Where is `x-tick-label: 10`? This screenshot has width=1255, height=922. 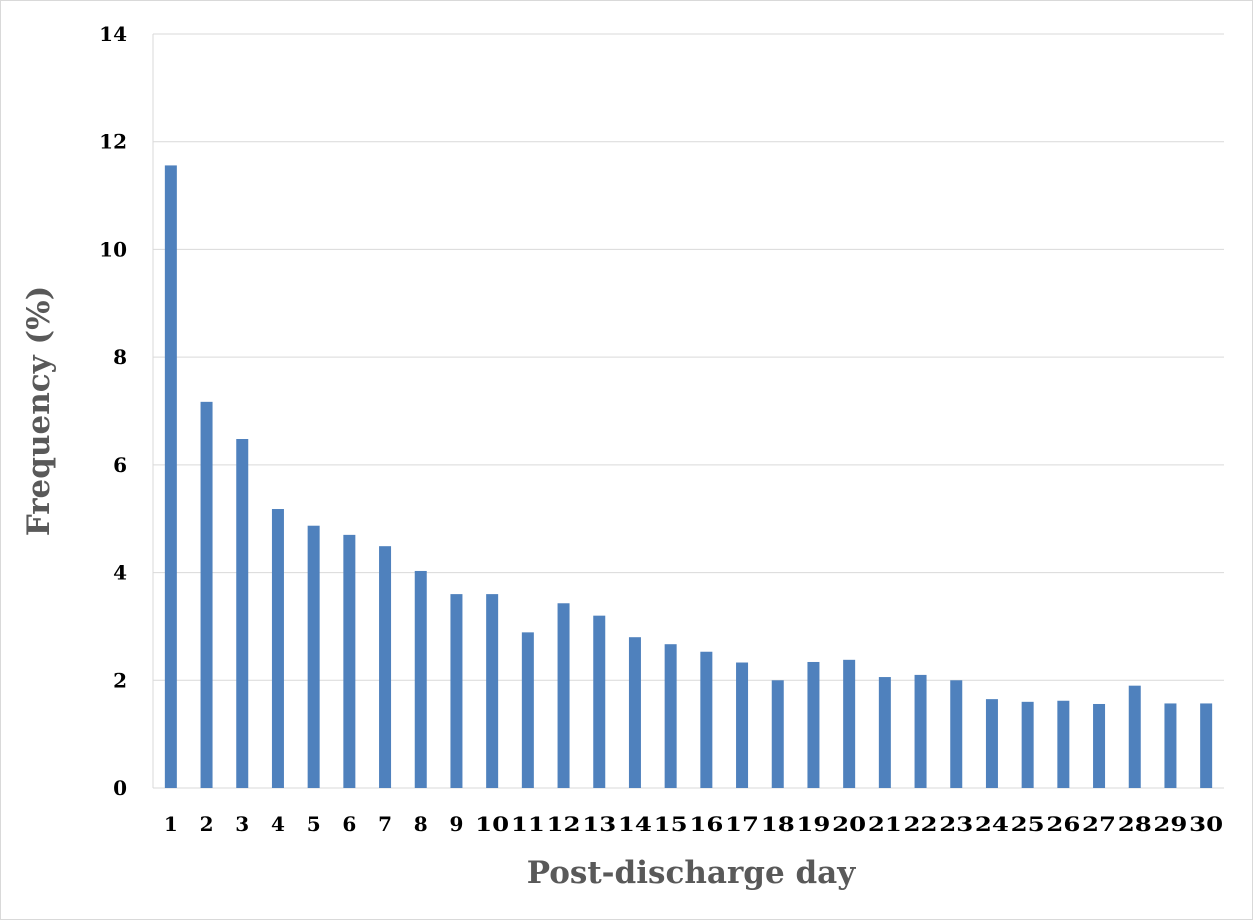 x-tick-label: 10 is located at coordinates (492, 824).